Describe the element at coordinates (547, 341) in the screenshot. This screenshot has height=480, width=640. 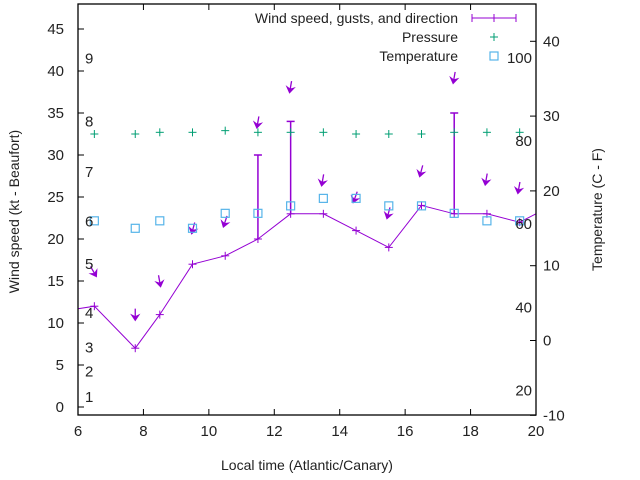
I see `y2-tick-label: 0` at that location.